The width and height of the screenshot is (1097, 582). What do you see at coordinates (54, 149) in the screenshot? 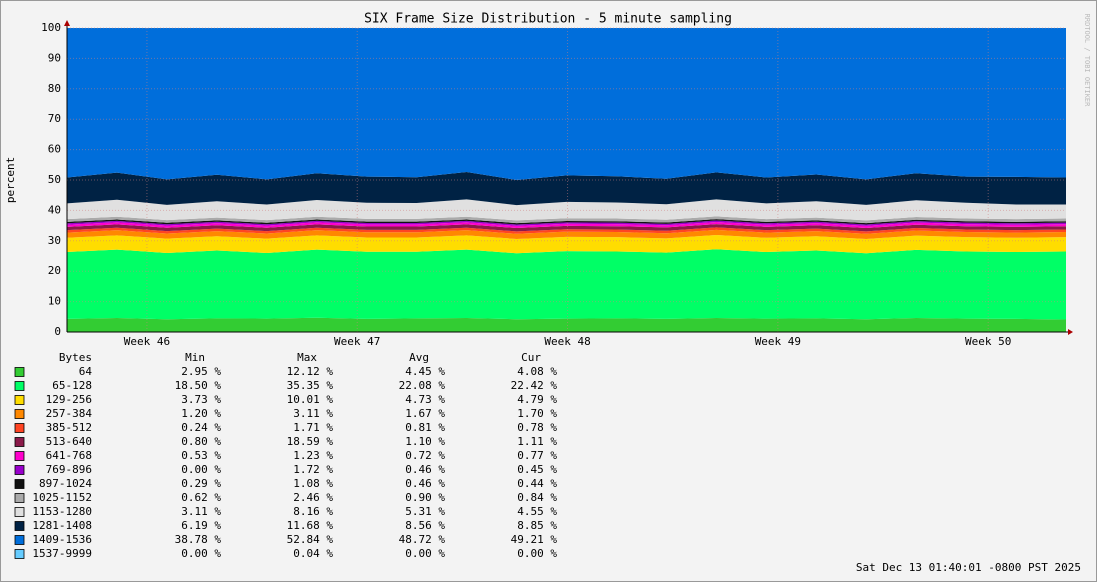
I see `y-tick-label: 60` at bounding box center [54, 149].